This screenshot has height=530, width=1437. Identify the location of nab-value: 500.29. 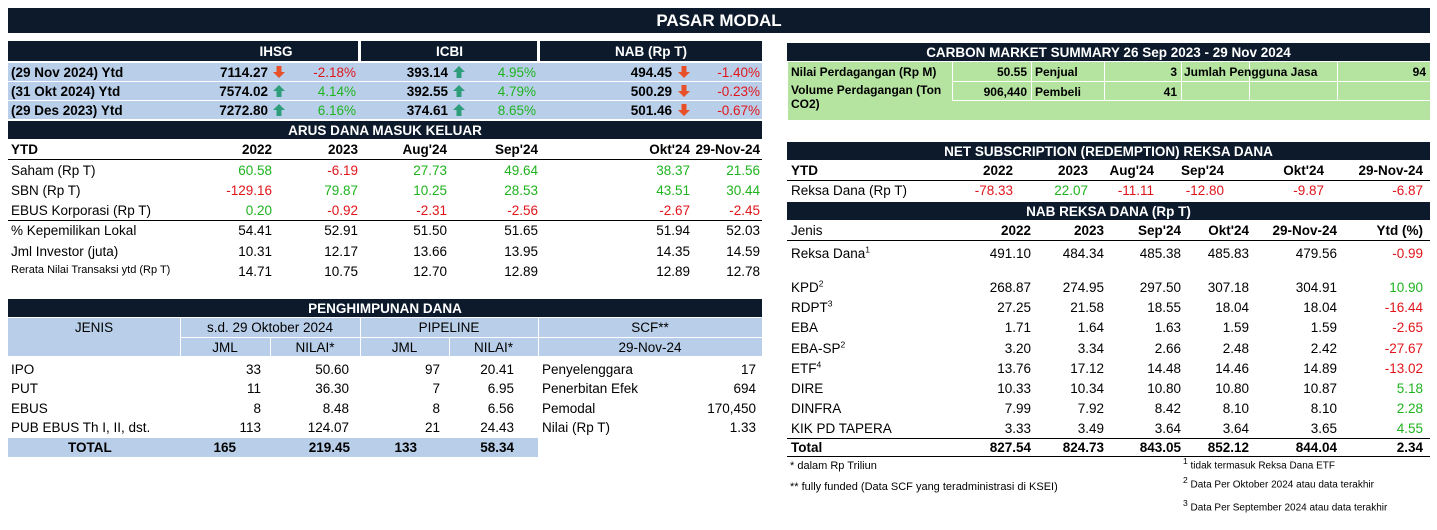
(651, 91).